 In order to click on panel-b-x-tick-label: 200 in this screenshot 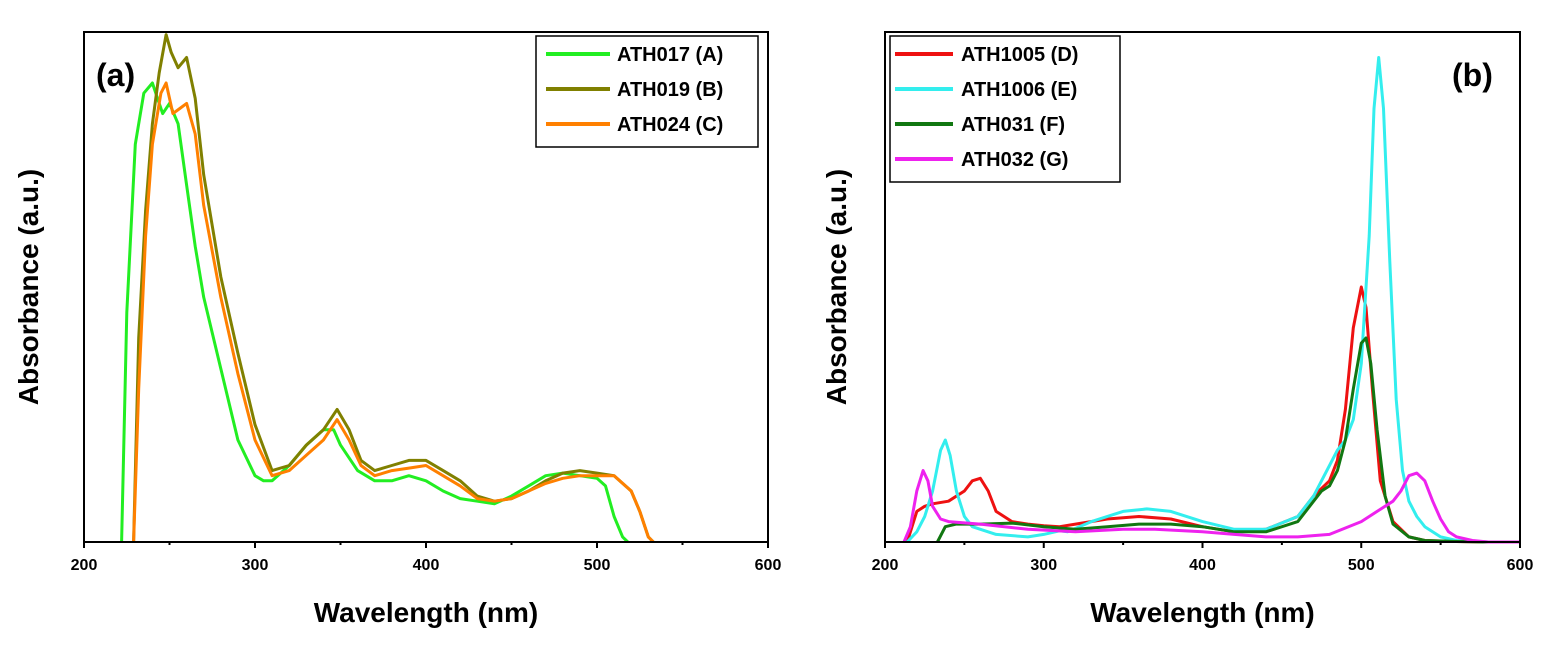, I will do `click(885, 565)`.